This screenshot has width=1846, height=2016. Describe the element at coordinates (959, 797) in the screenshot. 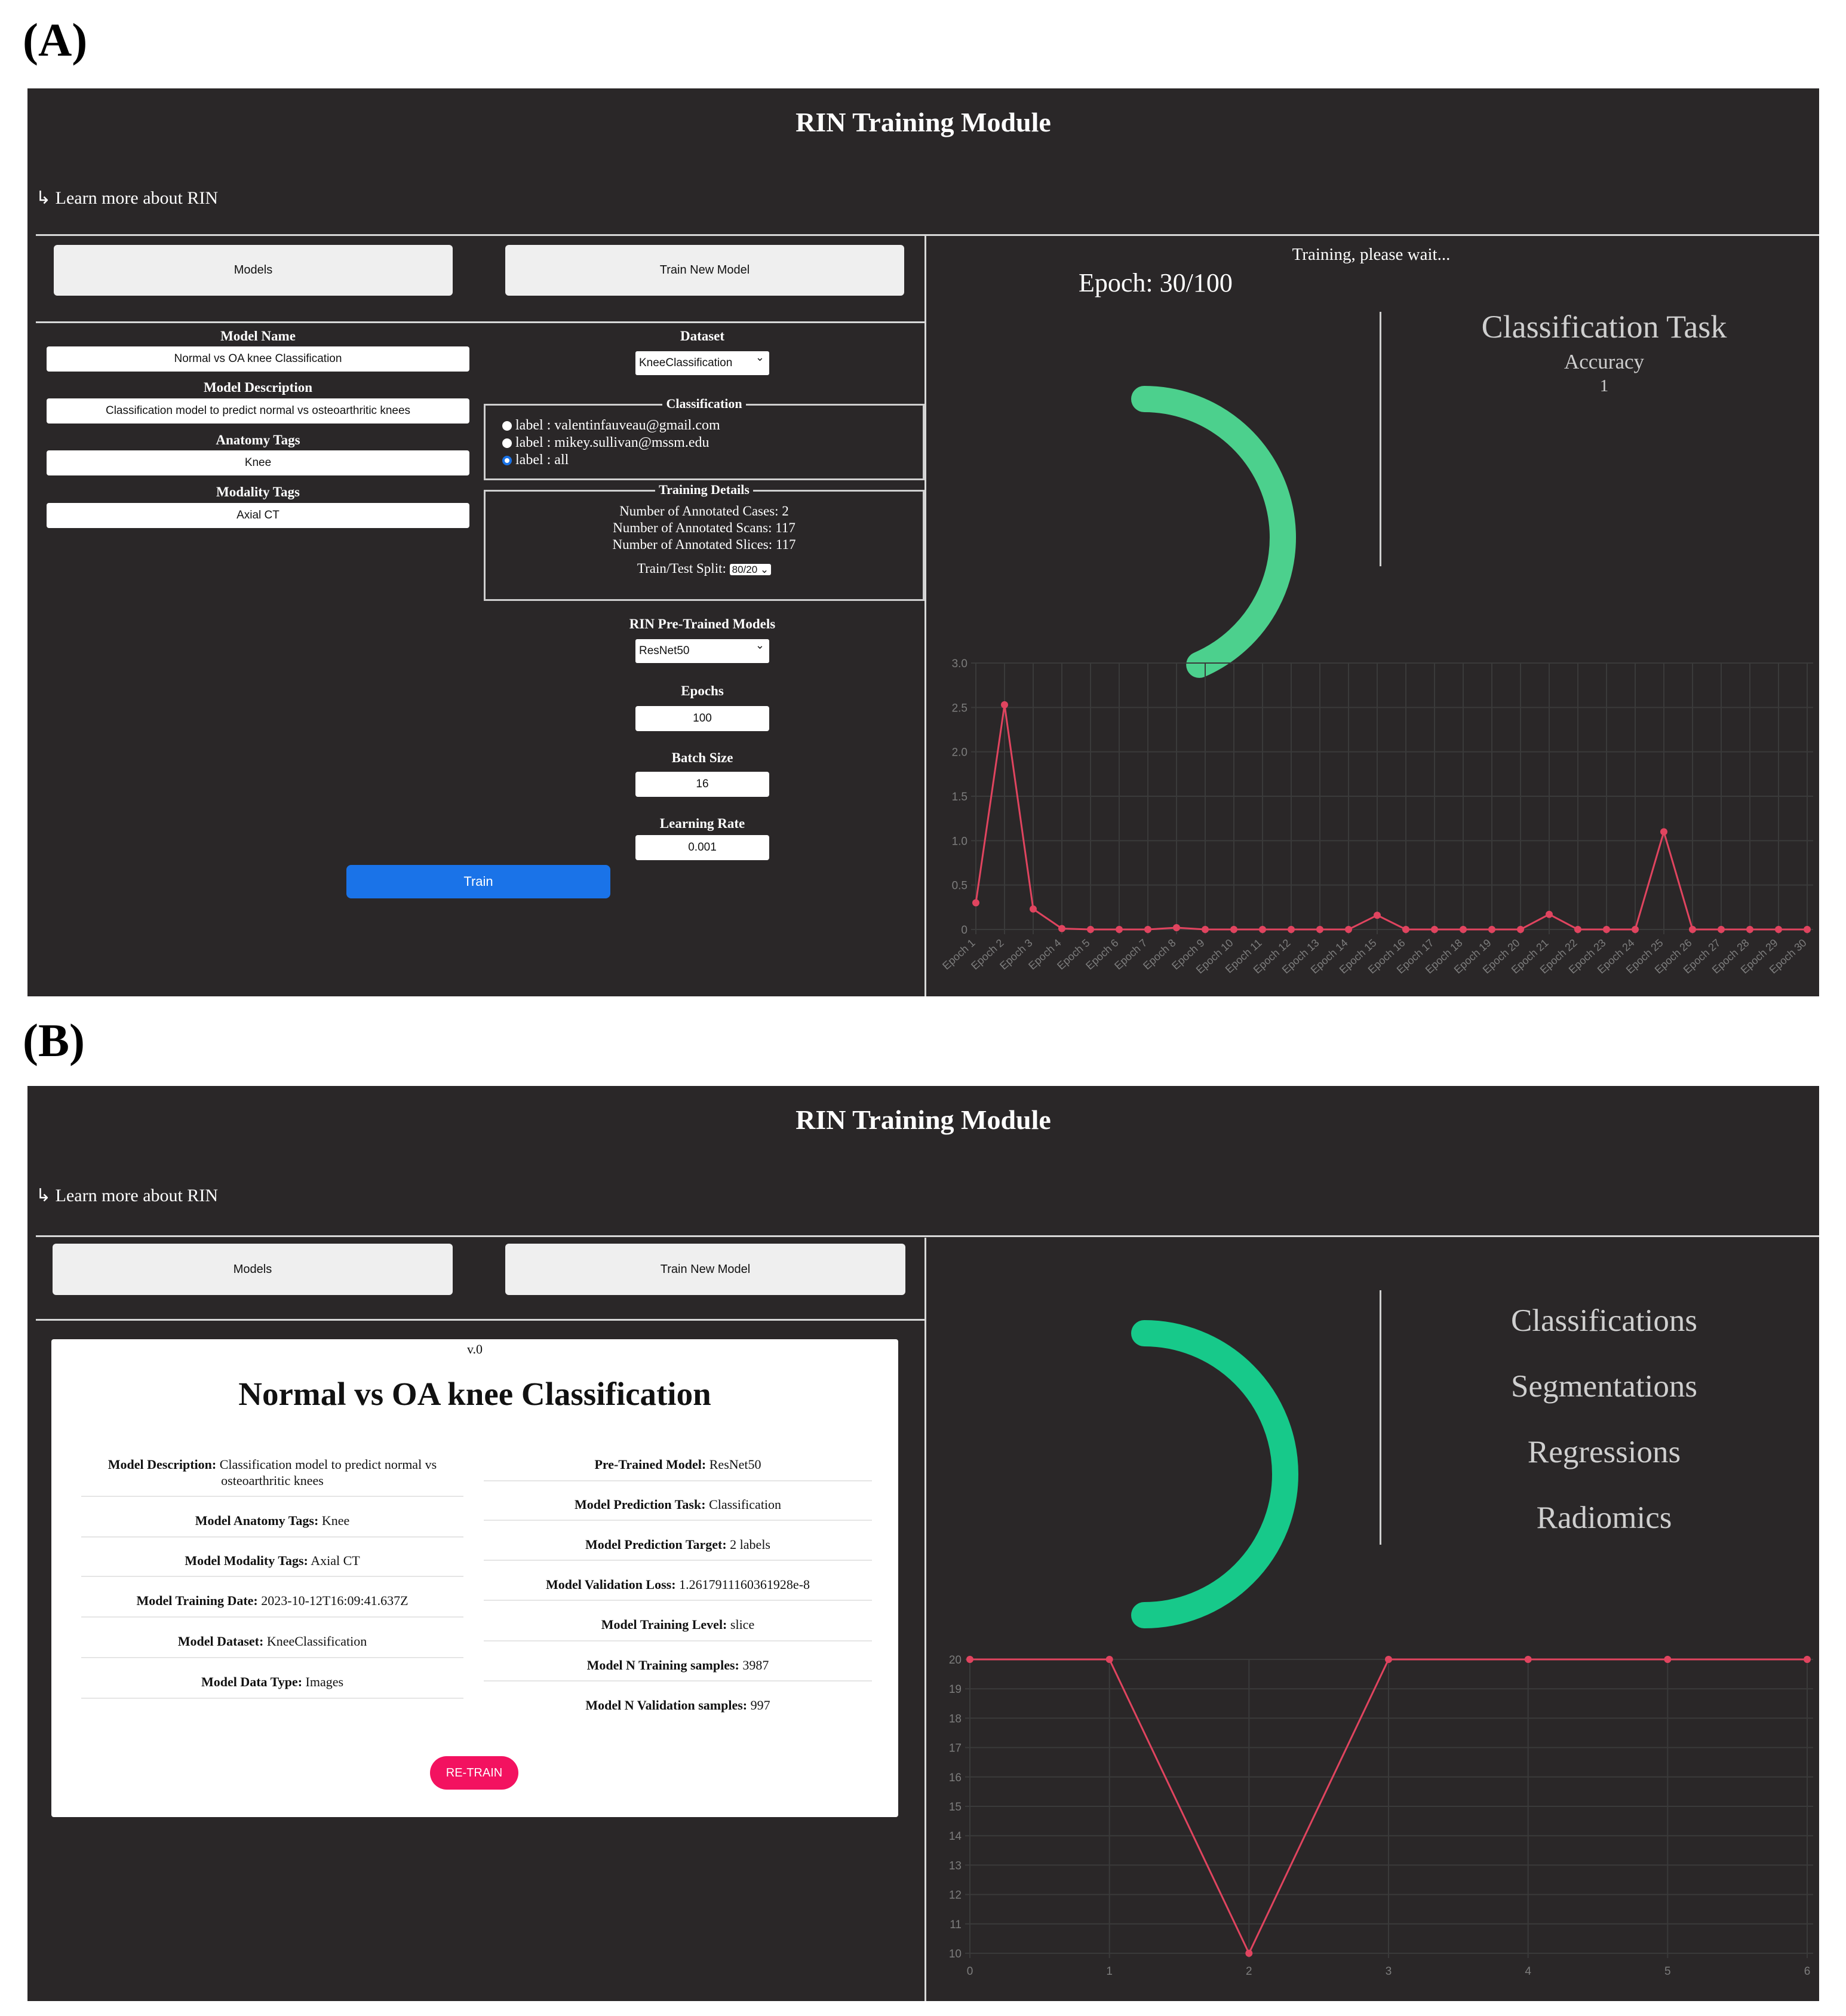

I see `y-tick-label: 1.5` at that location.